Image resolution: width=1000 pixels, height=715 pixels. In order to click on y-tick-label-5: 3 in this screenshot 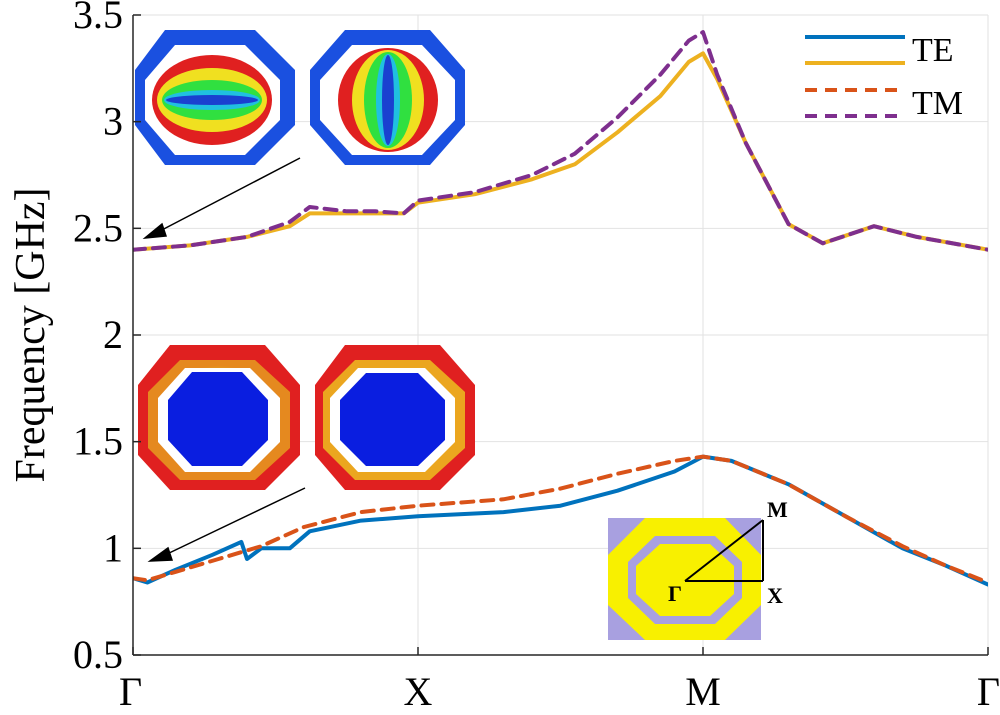, I will do `click(113, 121)`.